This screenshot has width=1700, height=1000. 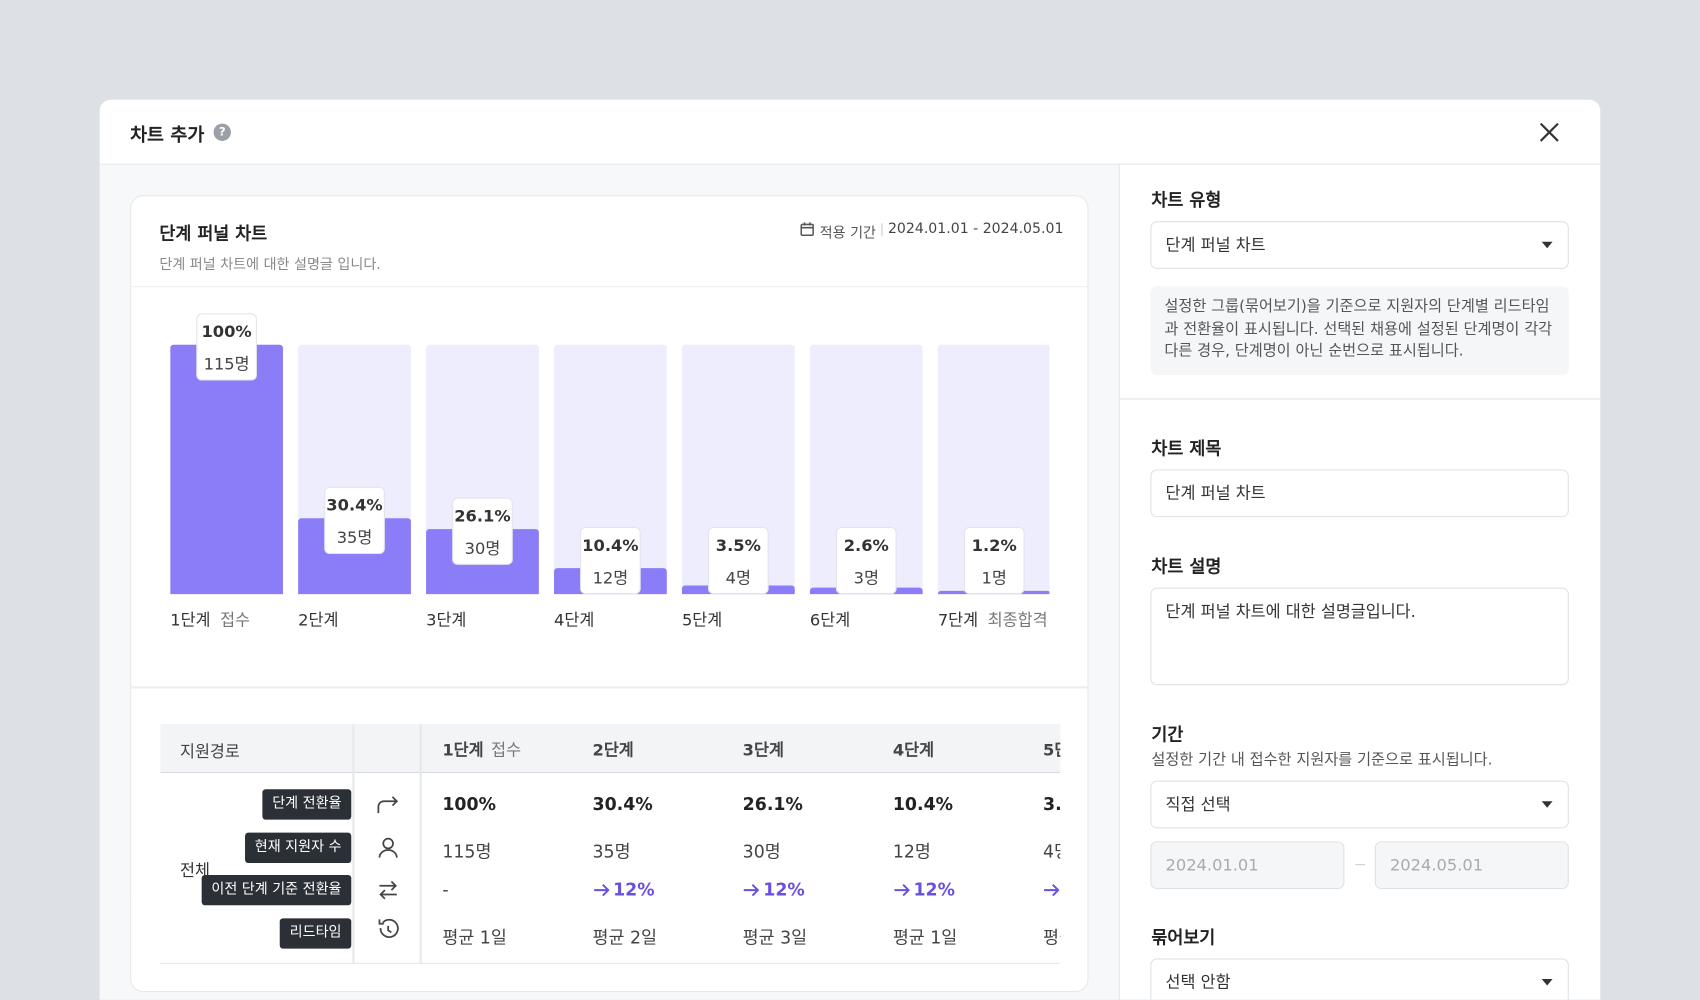 What do you see at coordinates (1549, 132) in the screenshot?
I see `close-button` at bounding box center [1549, 132].